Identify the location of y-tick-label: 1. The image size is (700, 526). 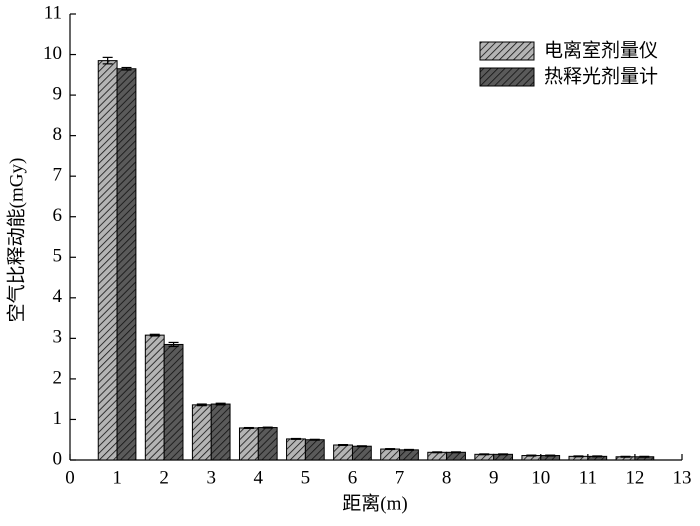
(58, 418).